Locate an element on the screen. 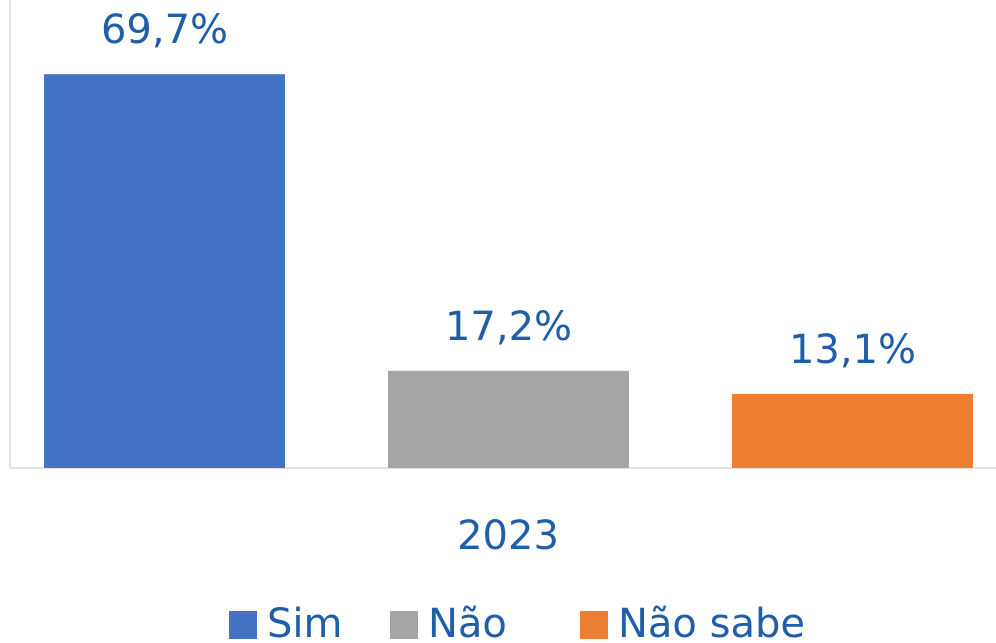 The width and height of the screenshot is (996, 643). x-tick-label: 2023 is located at coordinates (508, 536).